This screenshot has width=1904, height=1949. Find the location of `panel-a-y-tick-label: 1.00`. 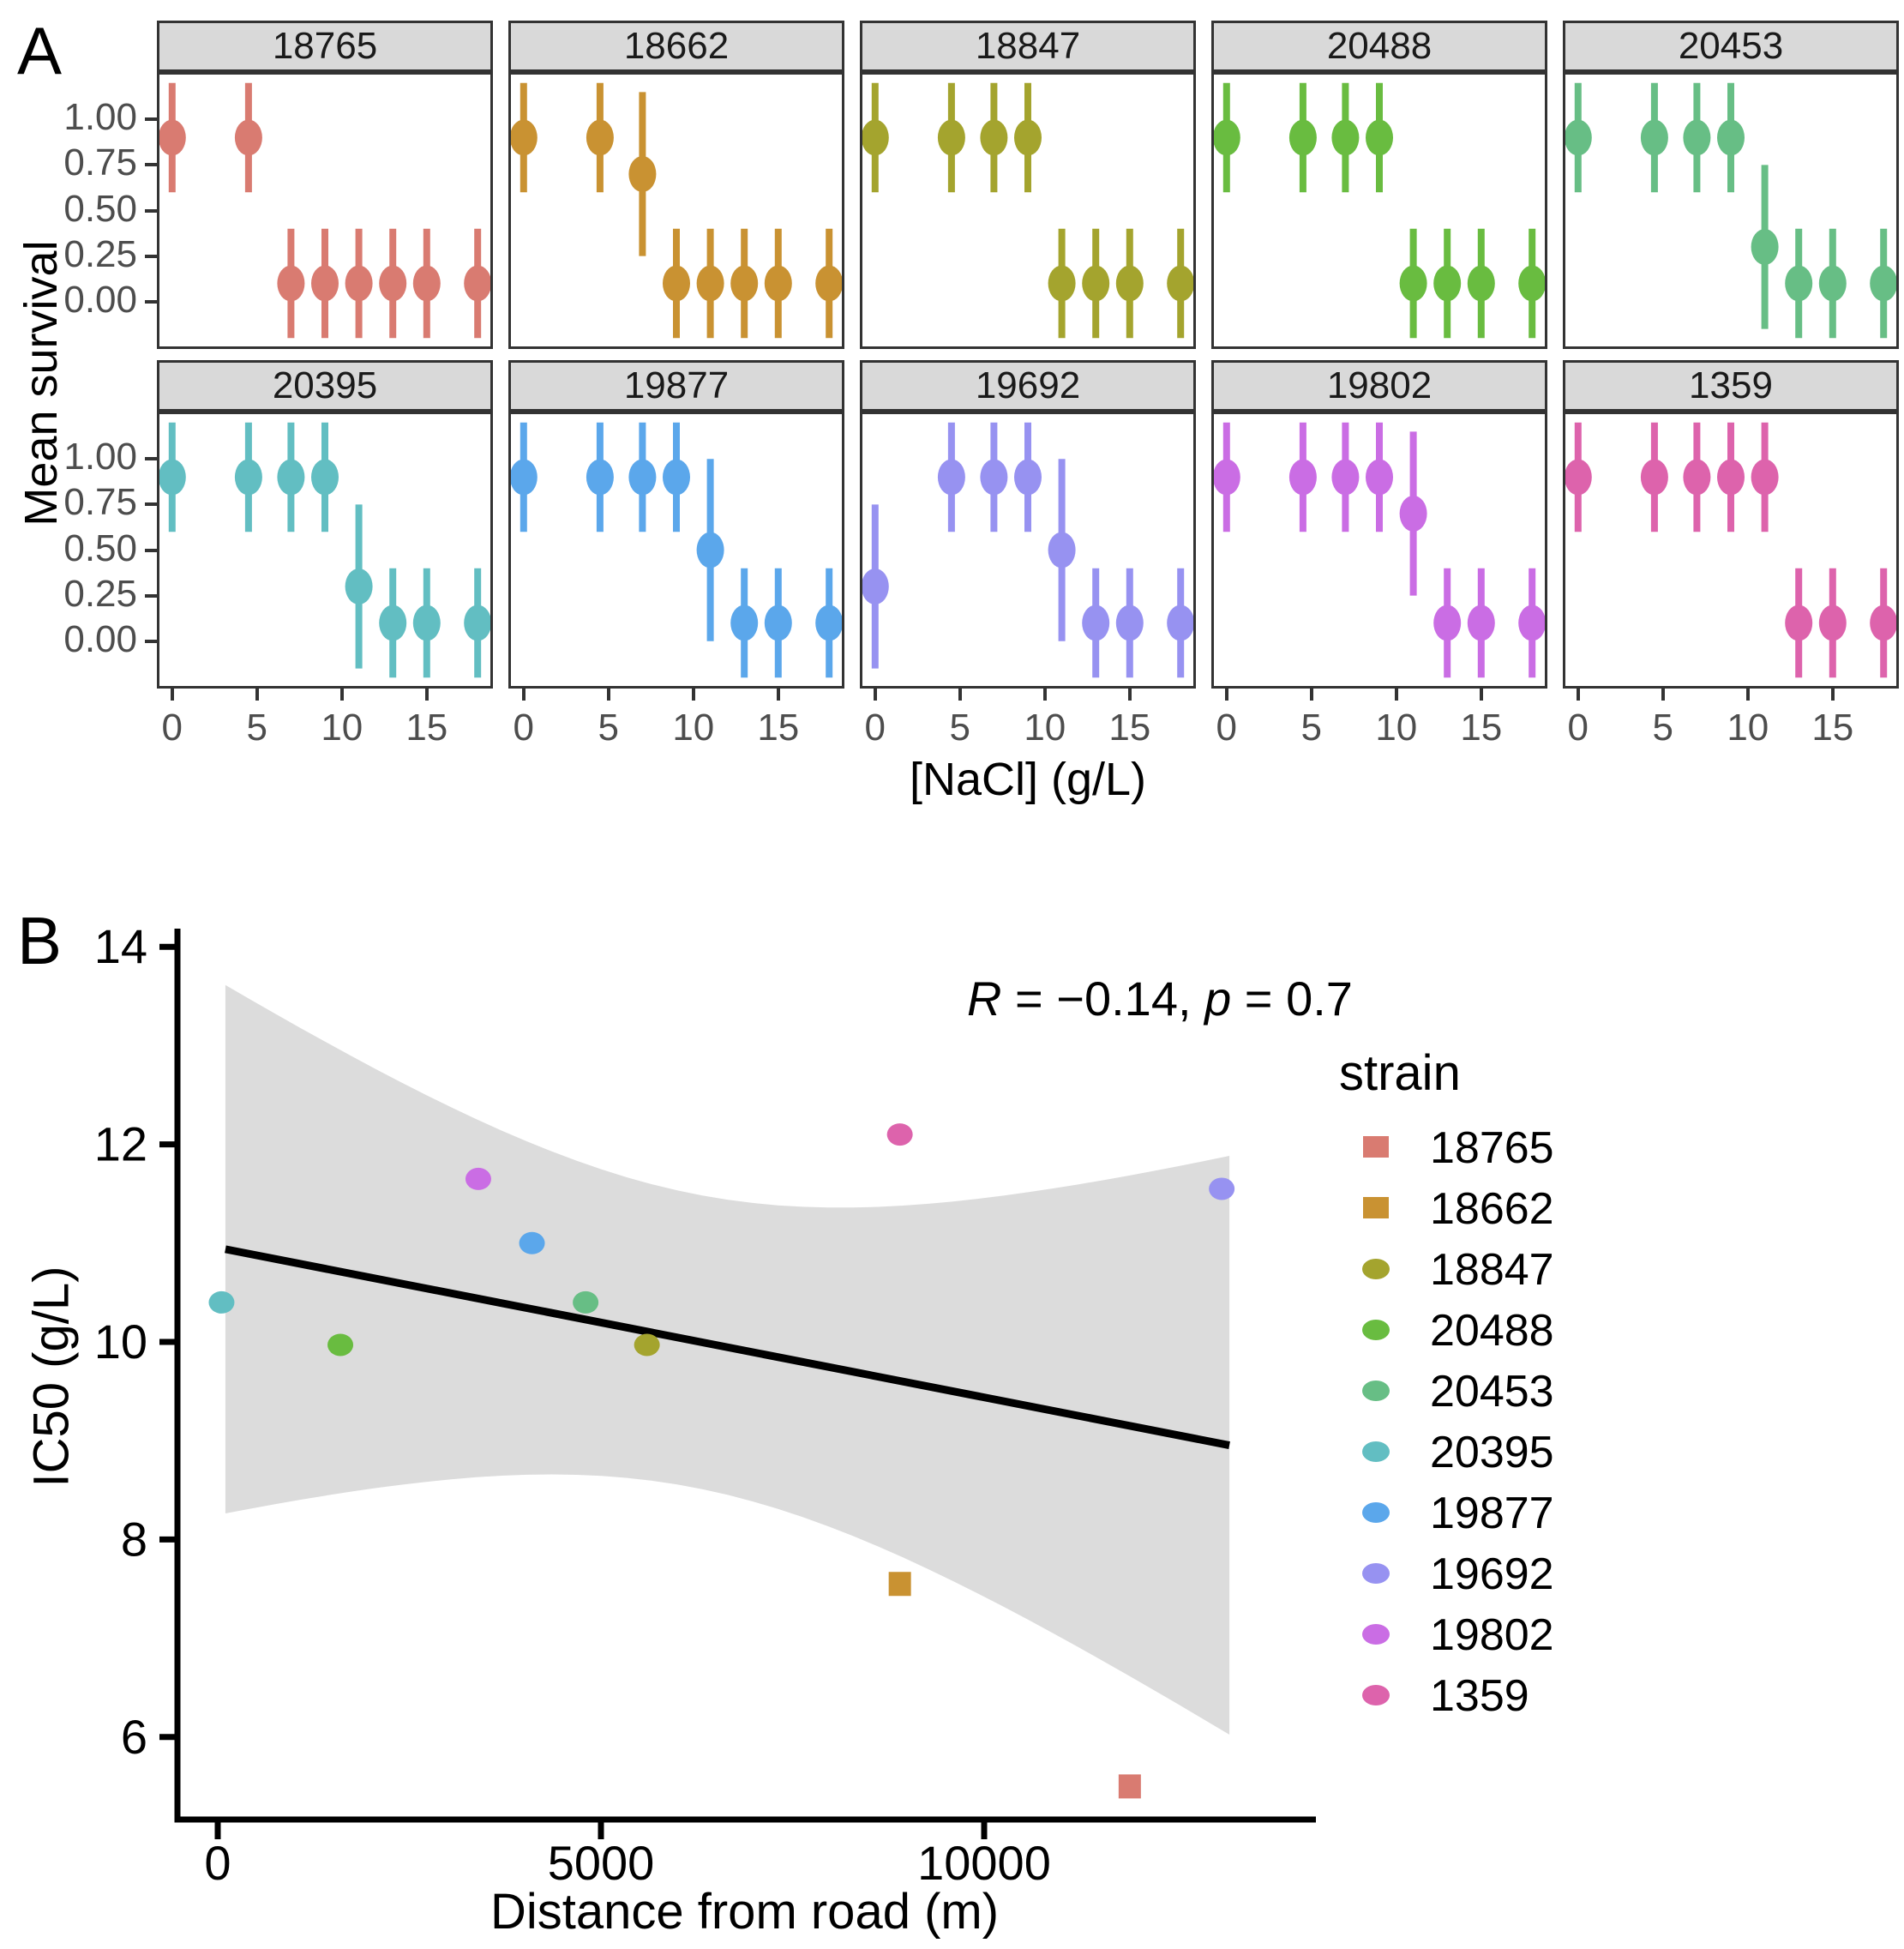

panel-a-y-tick-label: 1.00 is located at coordinates (100, 117).